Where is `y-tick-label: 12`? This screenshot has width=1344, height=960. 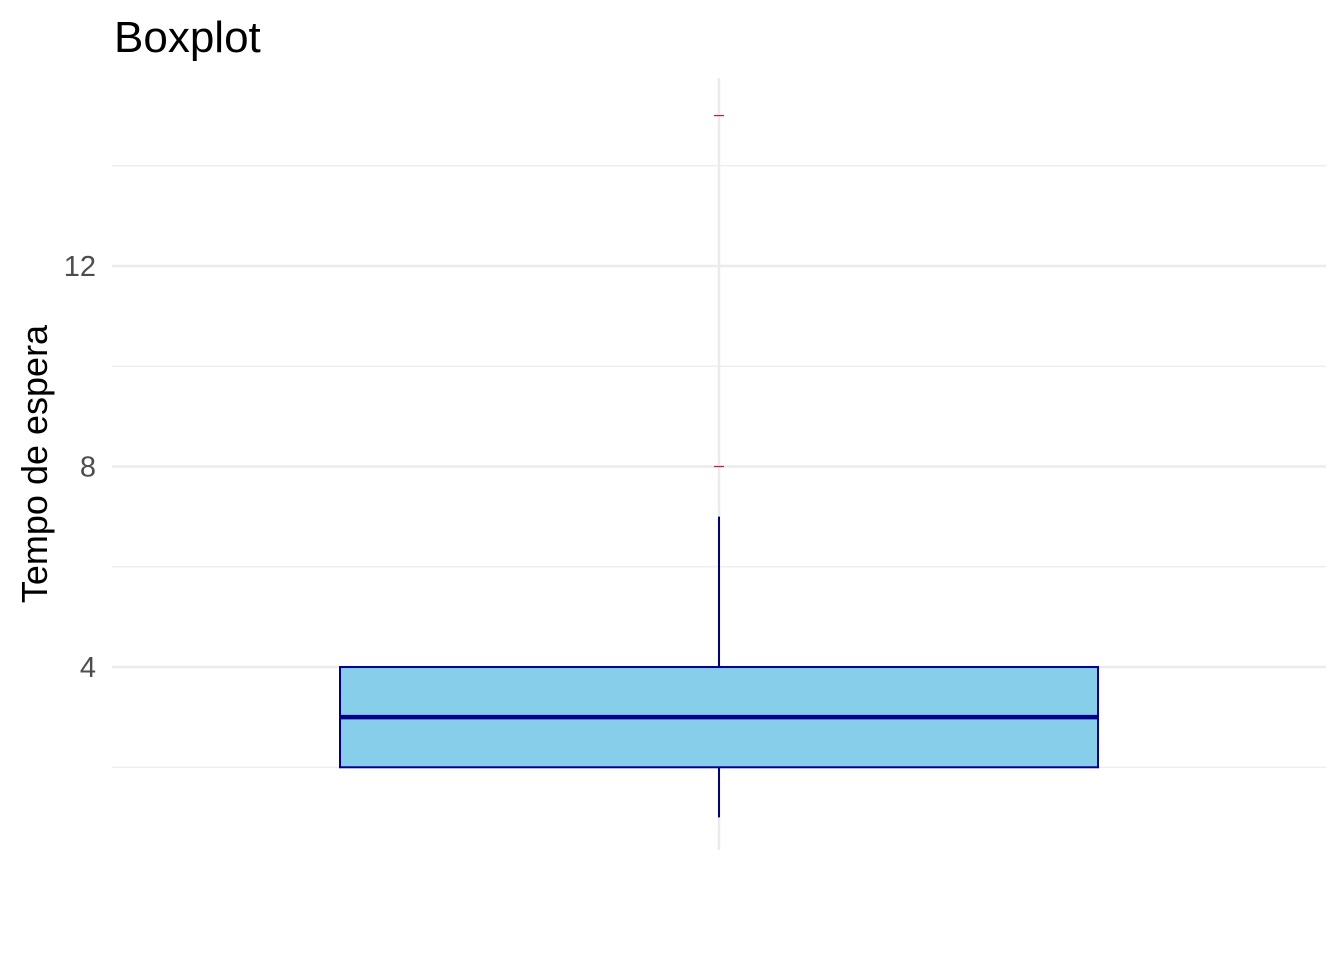 y-tick-label: 12 is located at coordinates (80, 267).